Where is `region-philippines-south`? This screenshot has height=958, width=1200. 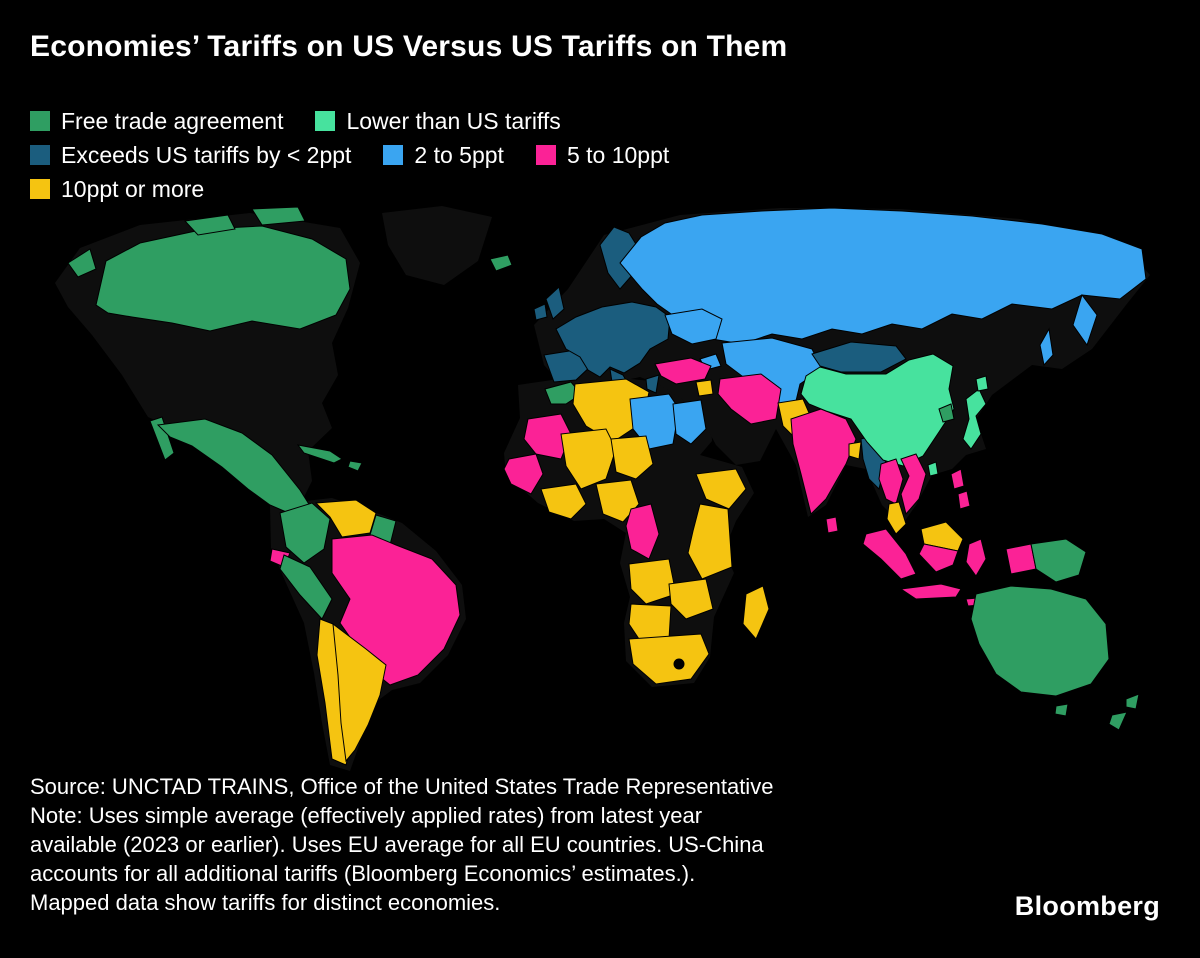
region-philippines-south is located at coordinates (964, 500).